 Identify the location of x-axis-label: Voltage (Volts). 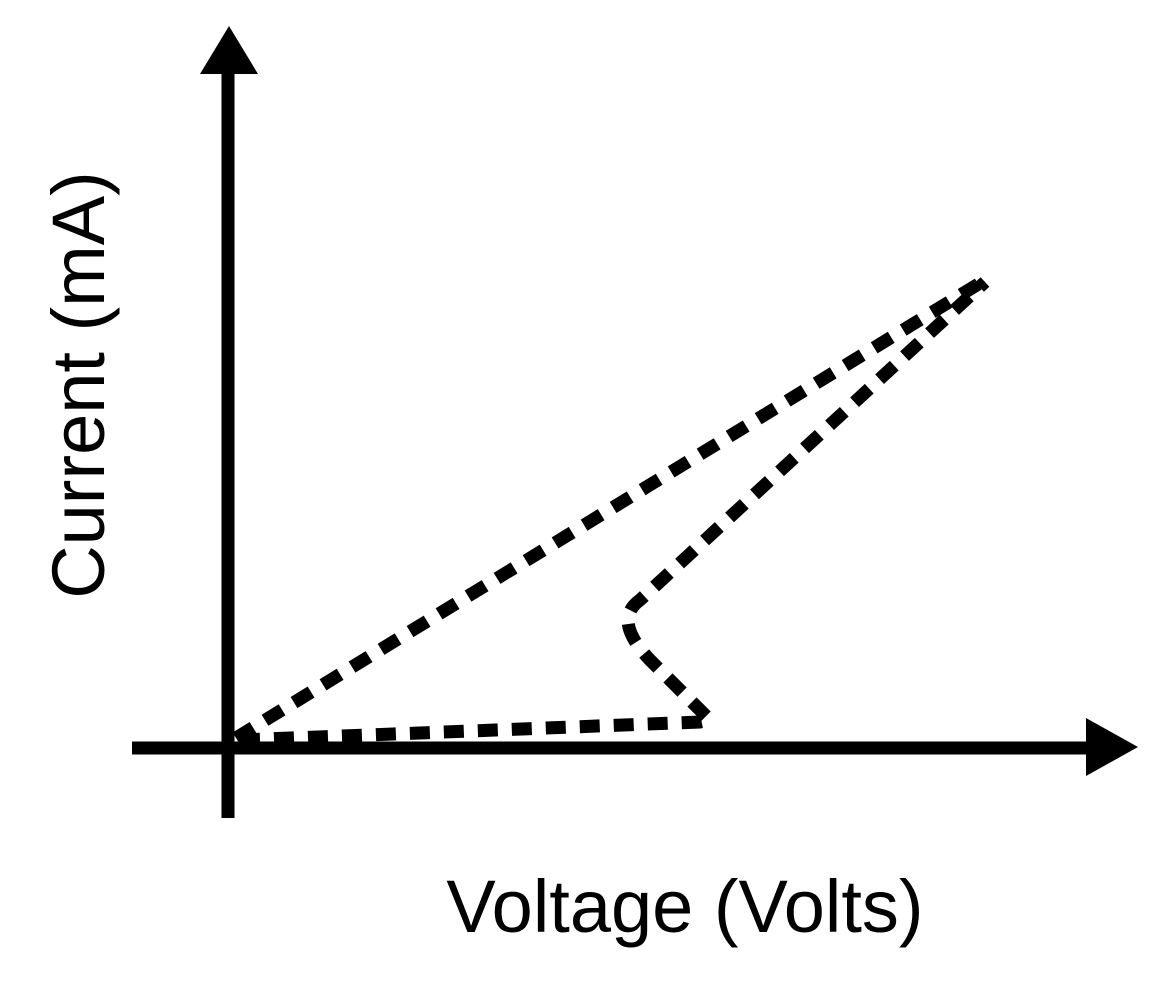
(684, 906).